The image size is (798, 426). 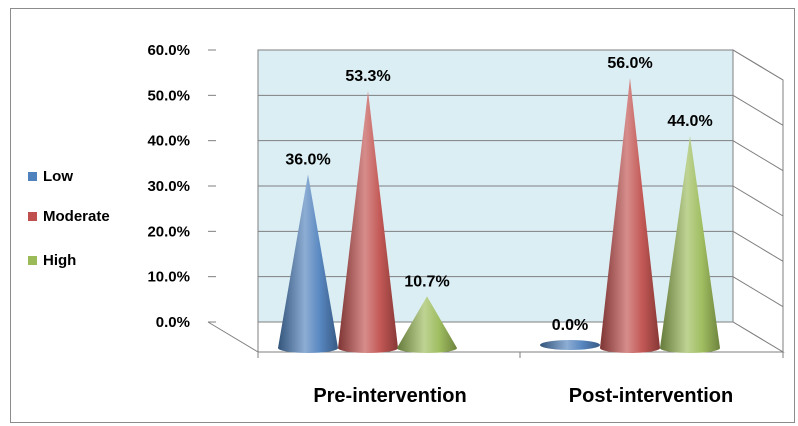 I want to click on cone-moderate-pre, so click(x=368, y=221).